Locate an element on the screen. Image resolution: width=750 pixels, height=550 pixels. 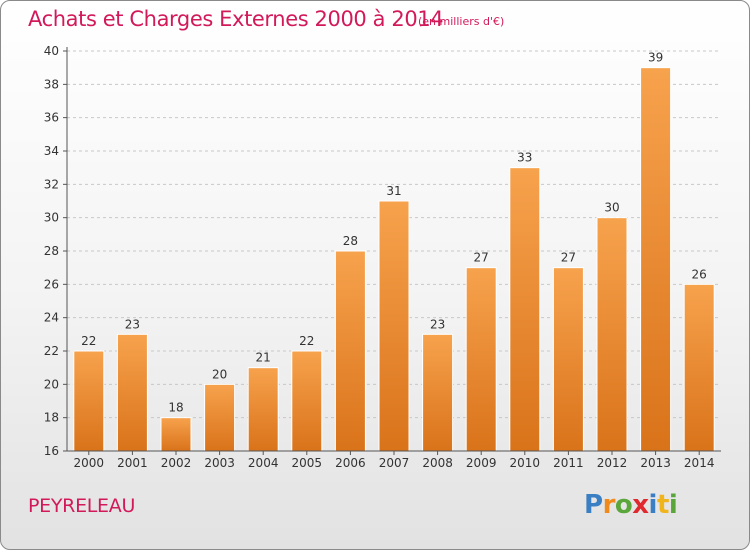
x-tick-label: 2006 is located at coordinates (350, 463).